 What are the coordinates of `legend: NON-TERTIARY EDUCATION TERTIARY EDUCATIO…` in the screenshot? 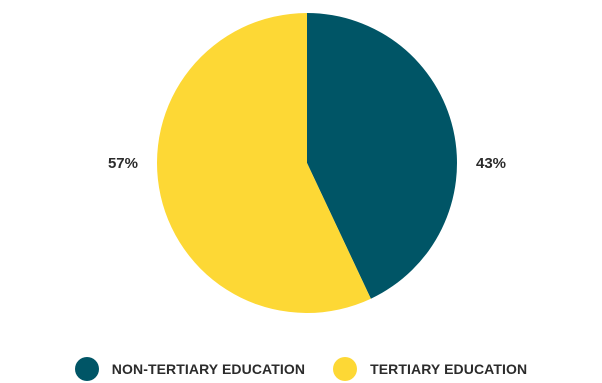 It's located at (301, 369).